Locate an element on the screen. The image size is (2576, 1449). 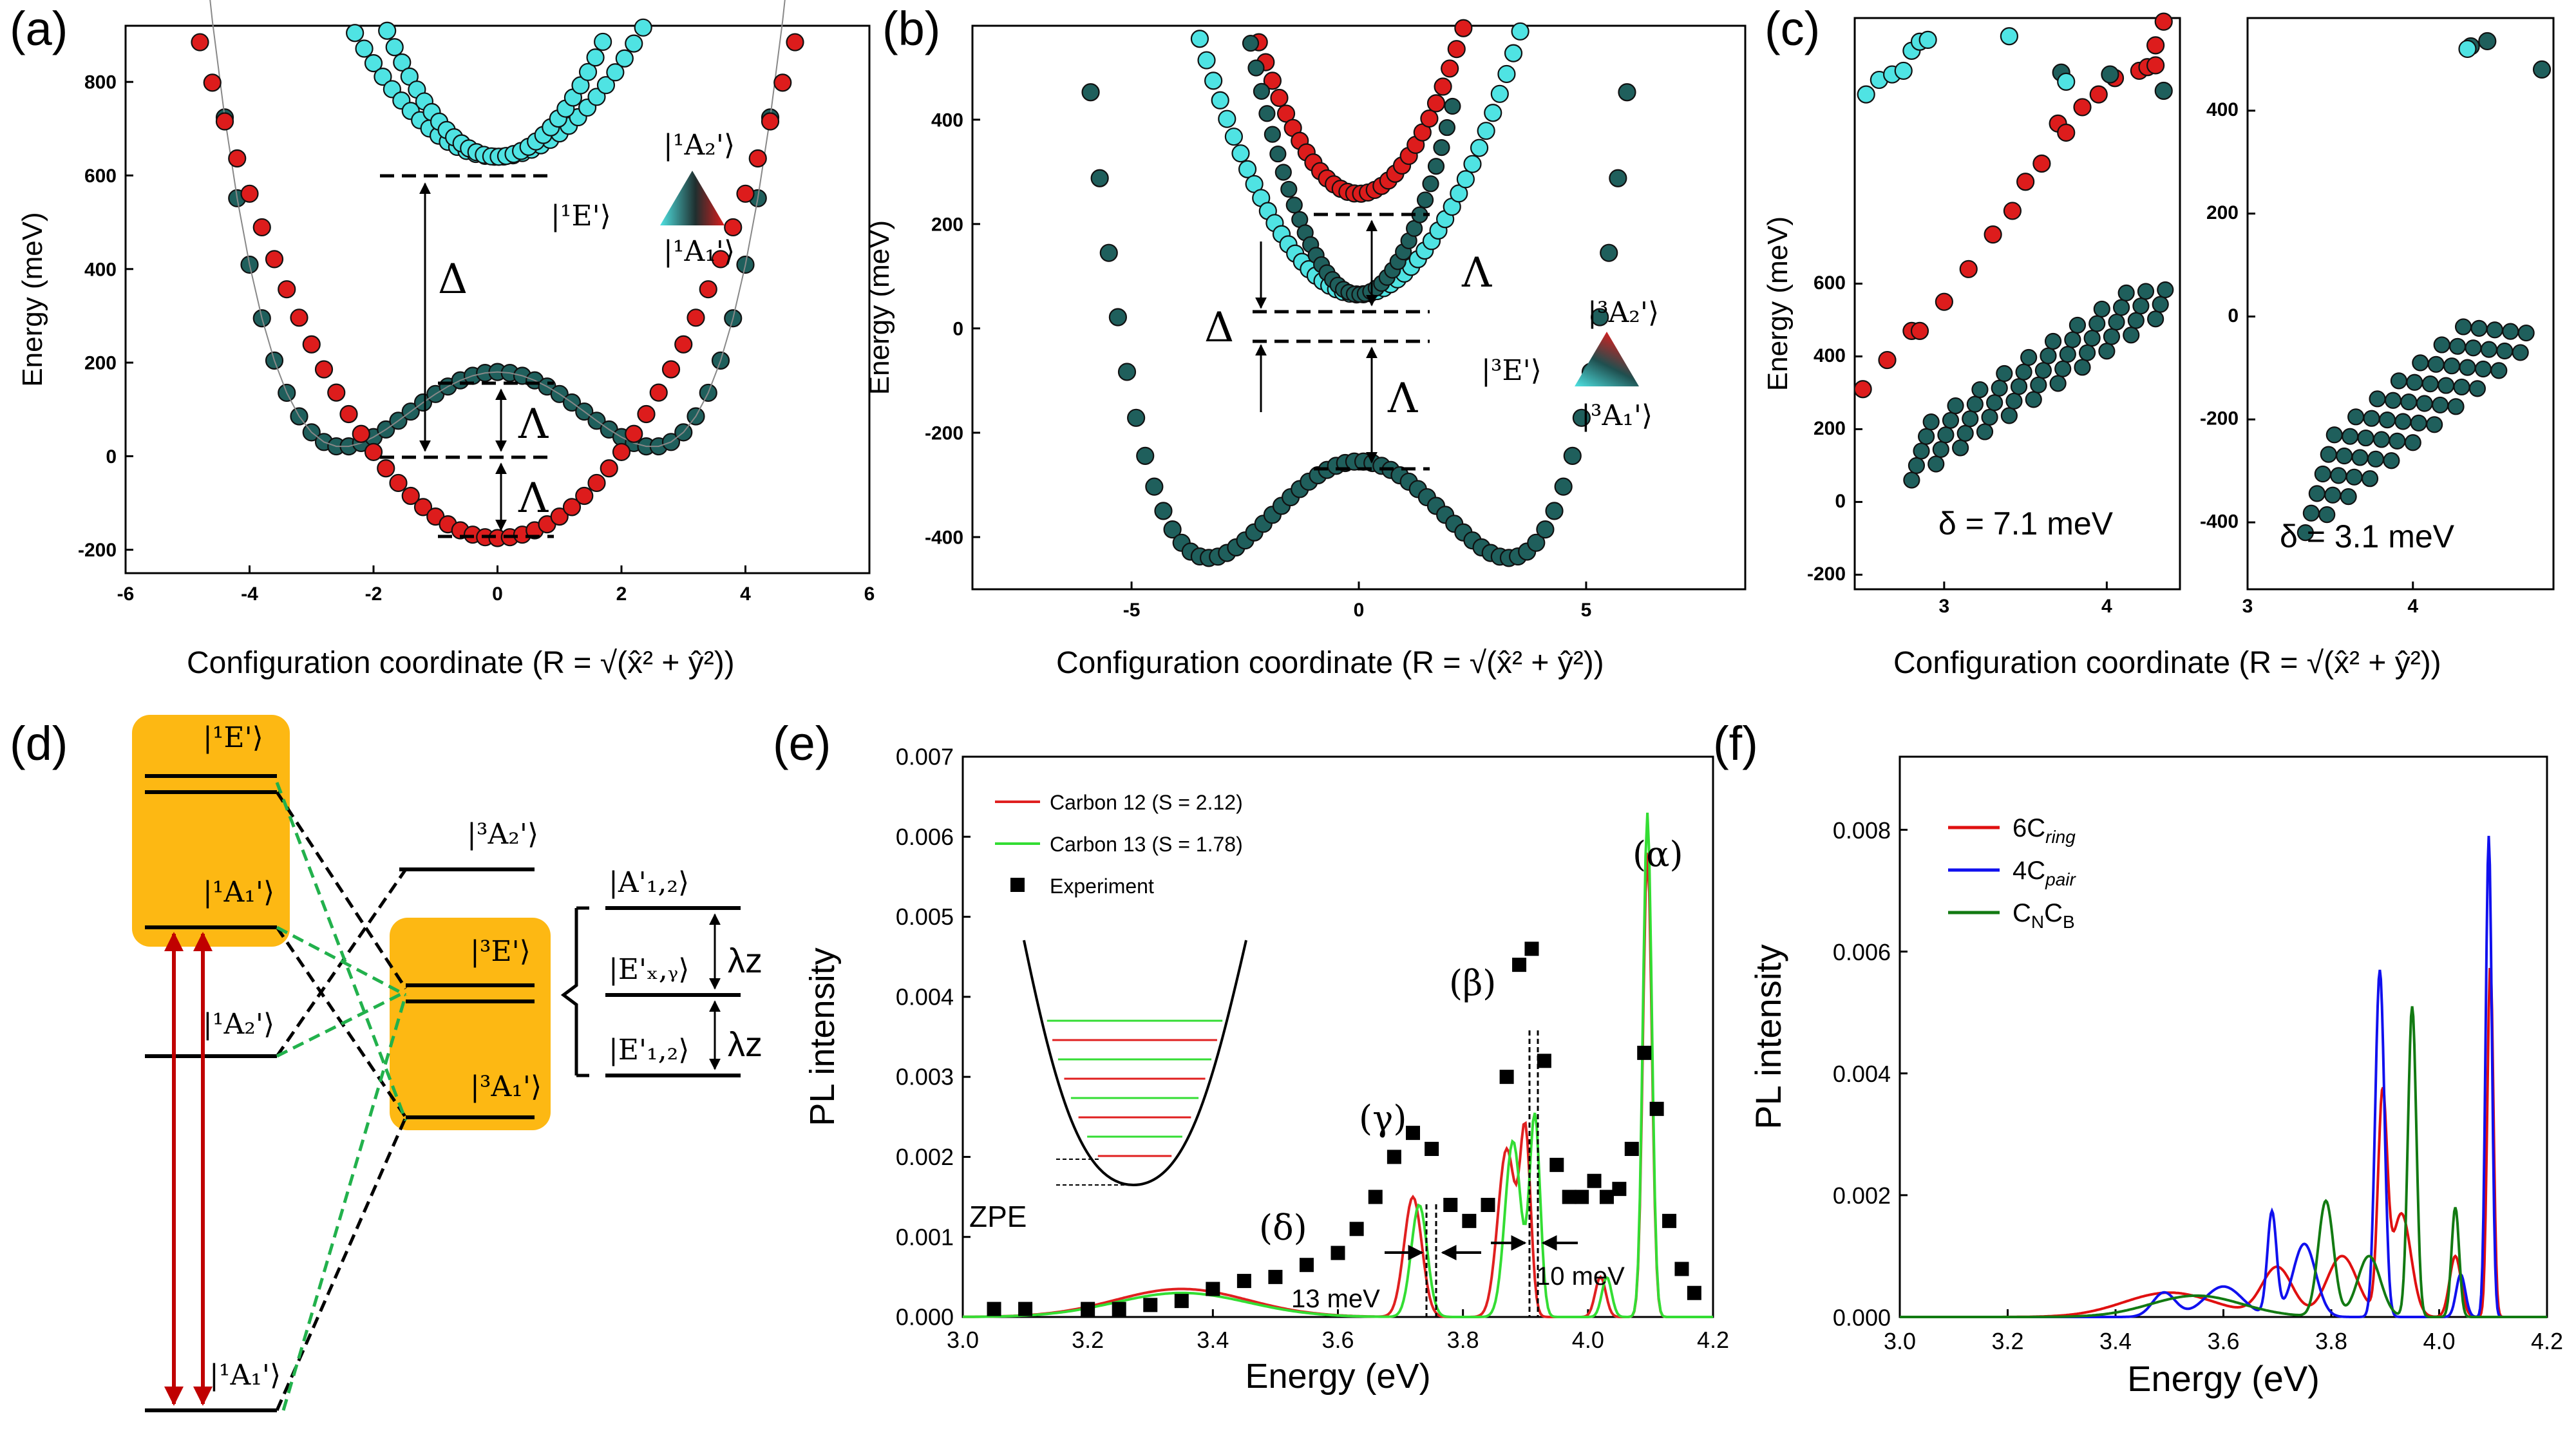
x-axis-label: Energy (eV) is located at coordinates (1337, 1376).